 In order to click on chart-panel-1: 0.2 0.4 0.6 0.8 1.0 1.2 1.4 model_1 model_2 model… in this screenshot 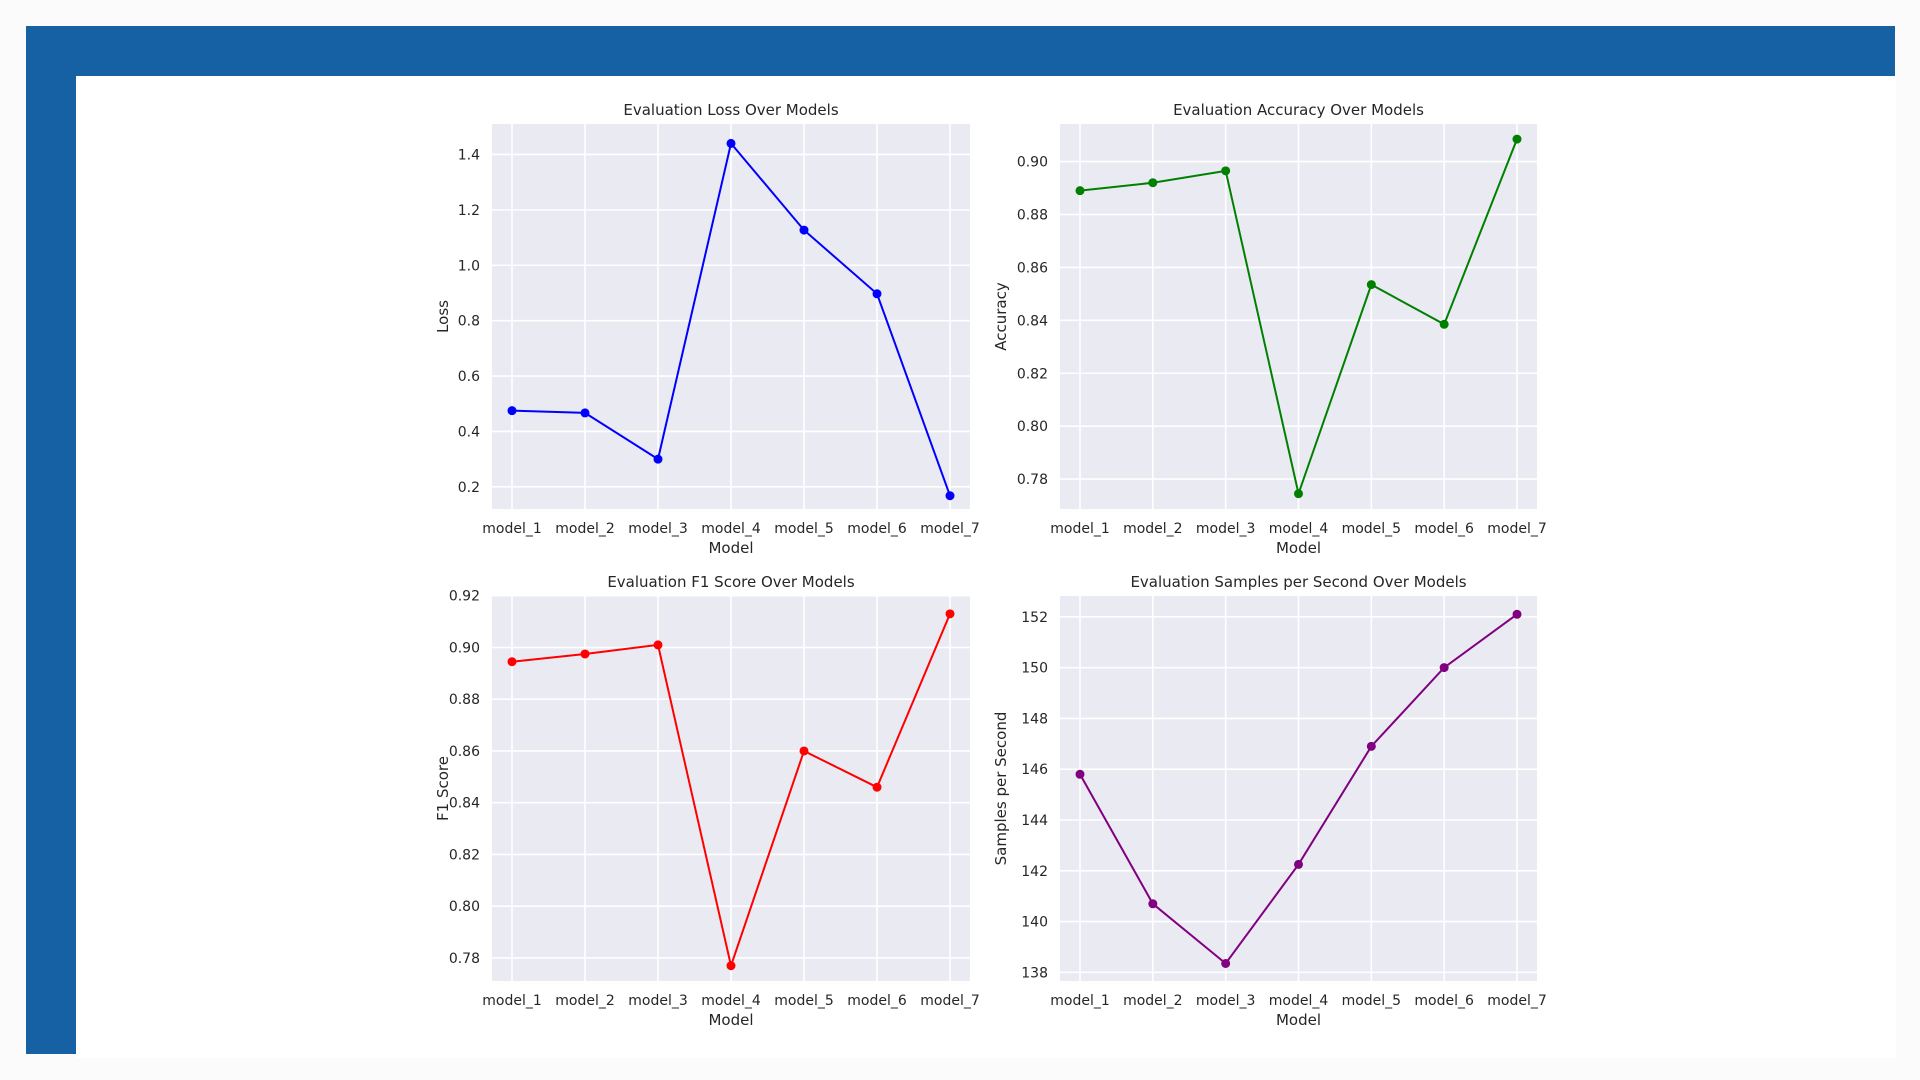, I will do `click(707, 329)`.